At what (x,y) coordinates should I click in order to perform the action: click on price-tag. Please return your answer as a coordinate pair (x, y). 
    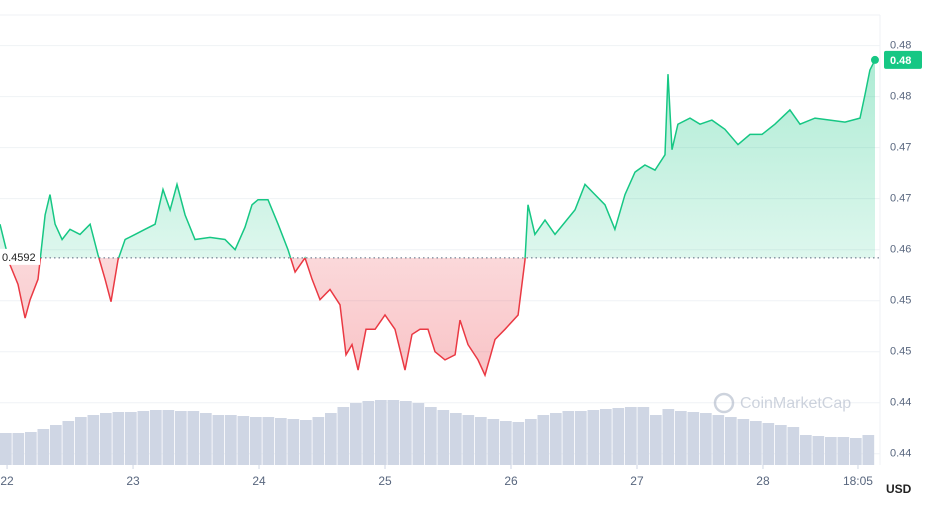
    Looking at the image, I should click on (903, 59).